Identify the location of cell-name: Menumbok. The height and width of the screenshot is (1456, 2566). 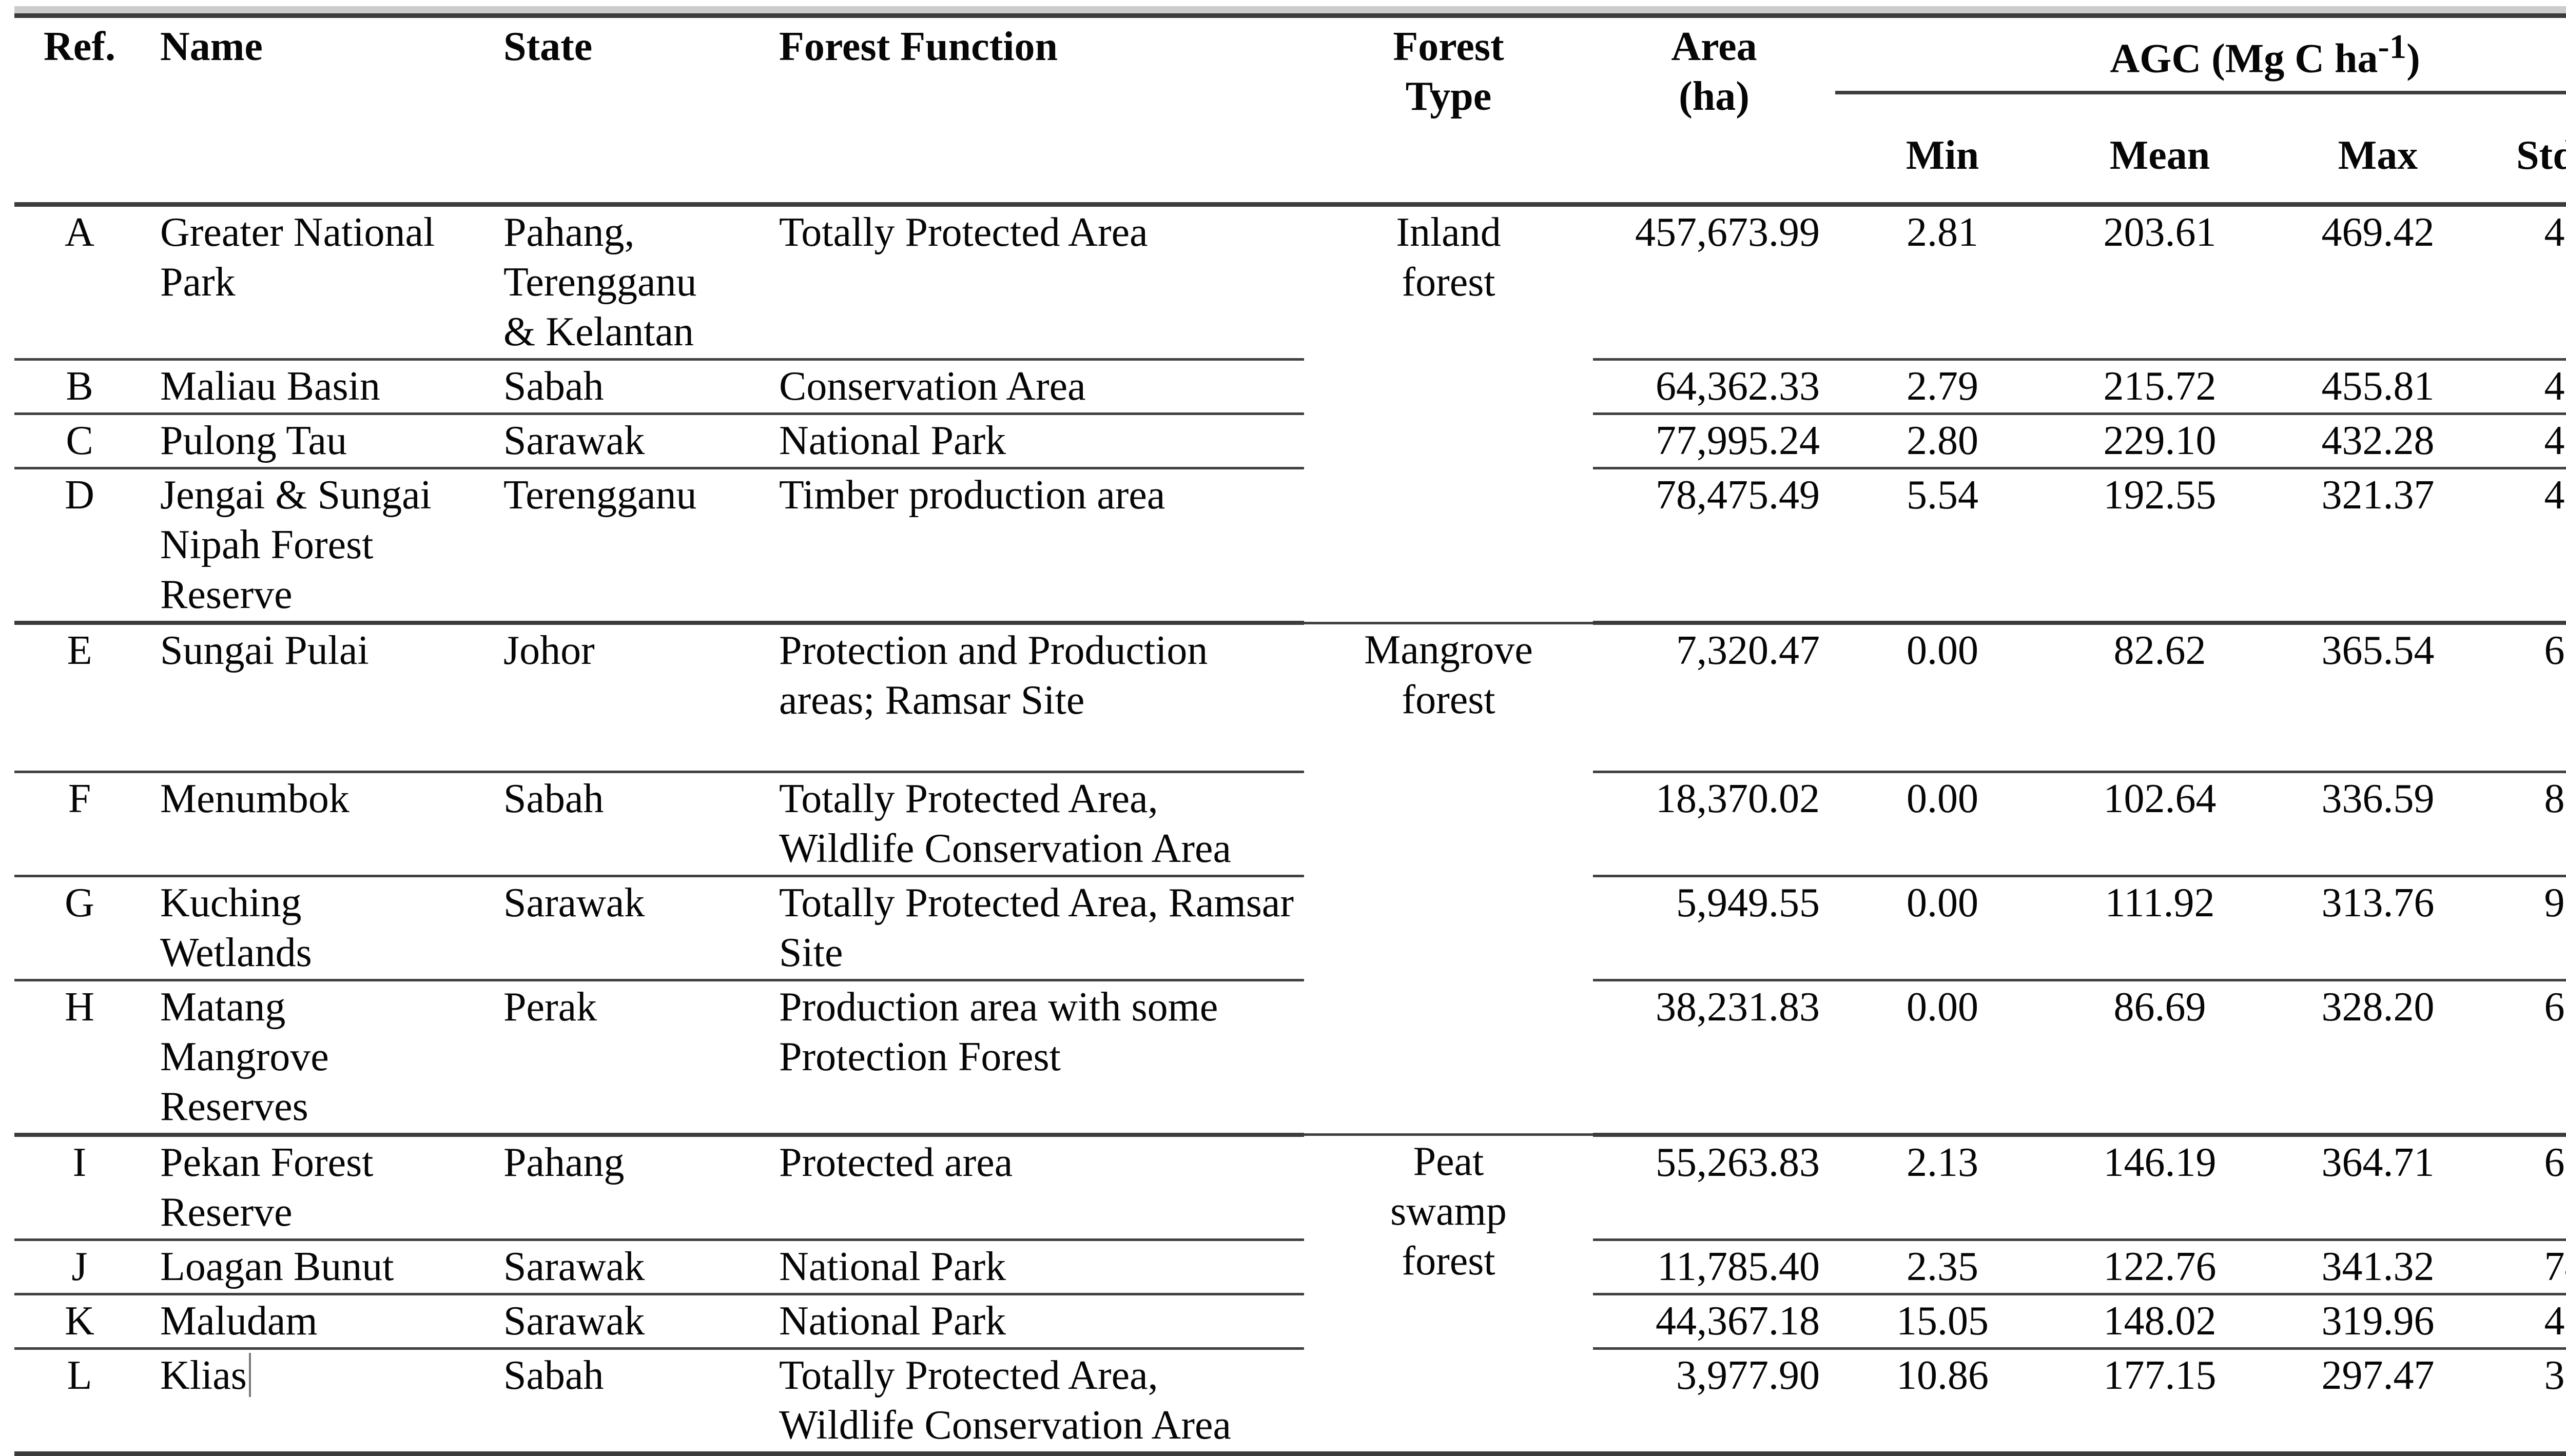
(316, 824).